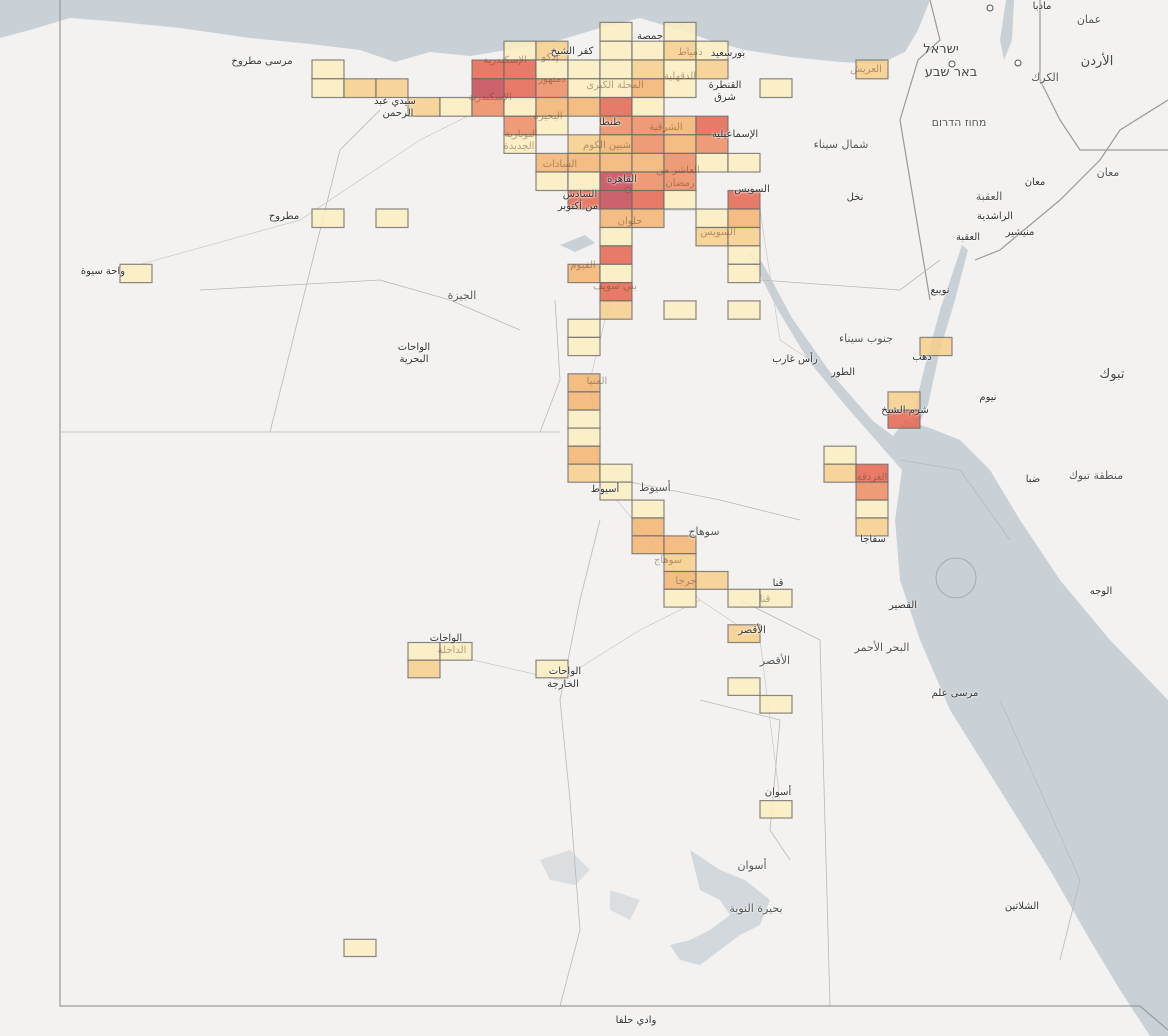  I want to click on place-label: الأقصر, so click(752, 630).